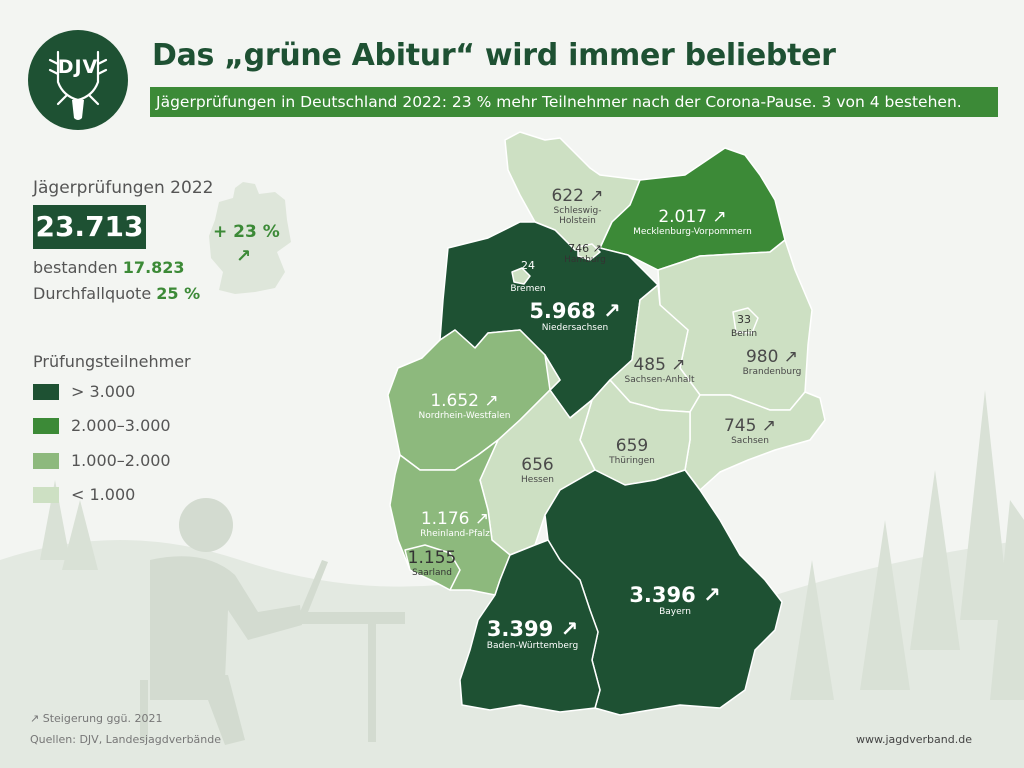  I want to click on state-label-niedersachsen: 5.968 ↗ Niedersachsen, so click(575, 316).